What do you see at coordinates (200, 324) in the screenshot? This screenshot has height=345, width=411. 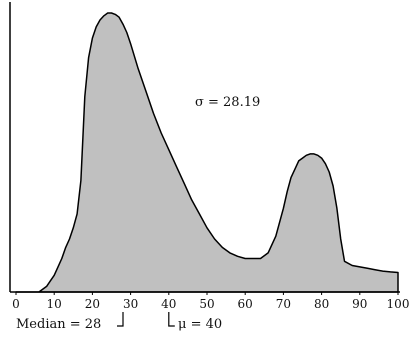 I see `mean-annotation: μ = 40` at bounding box center [200, 324].